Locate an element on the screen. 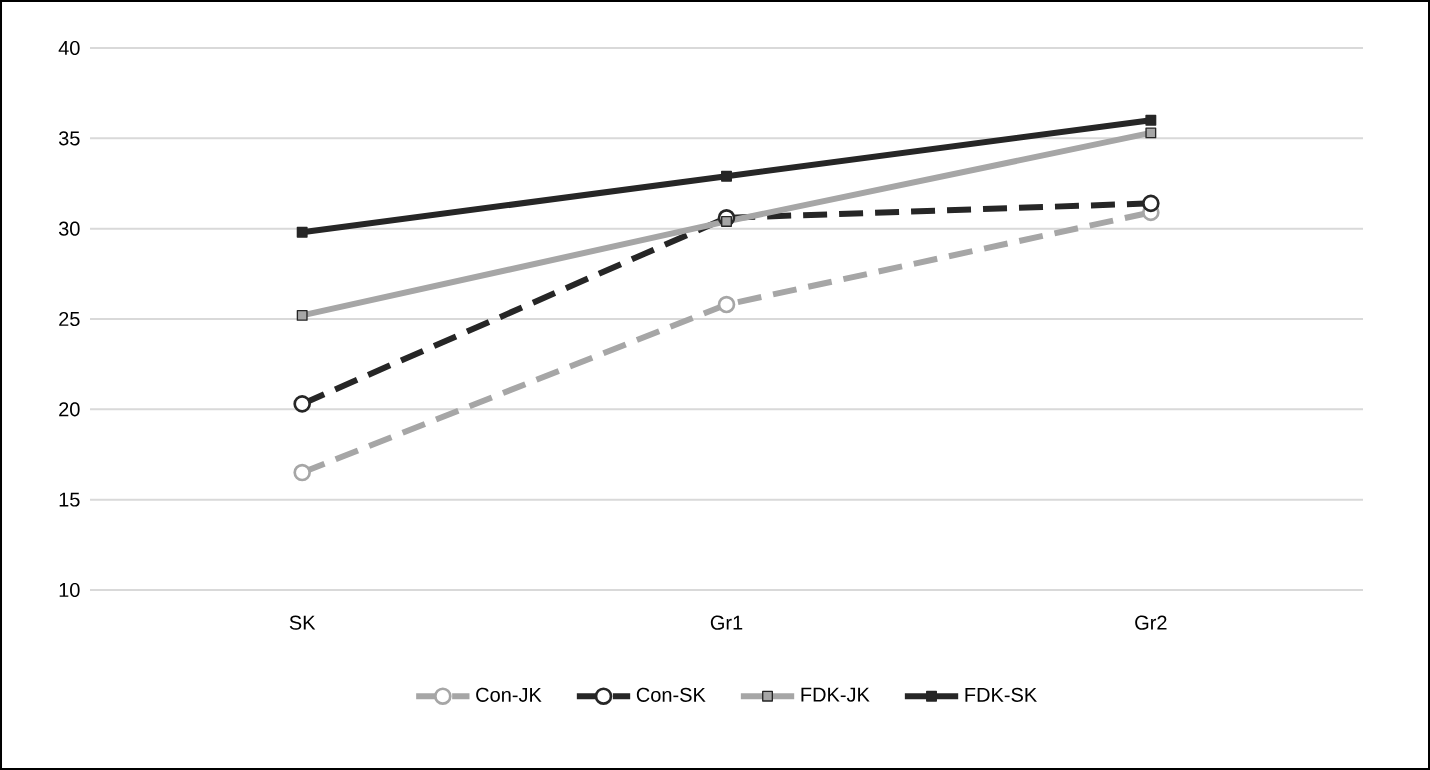 The width and height of the screenshot is (1430, 770). y-tick-label: 15 is located at coordinates (69, 499).